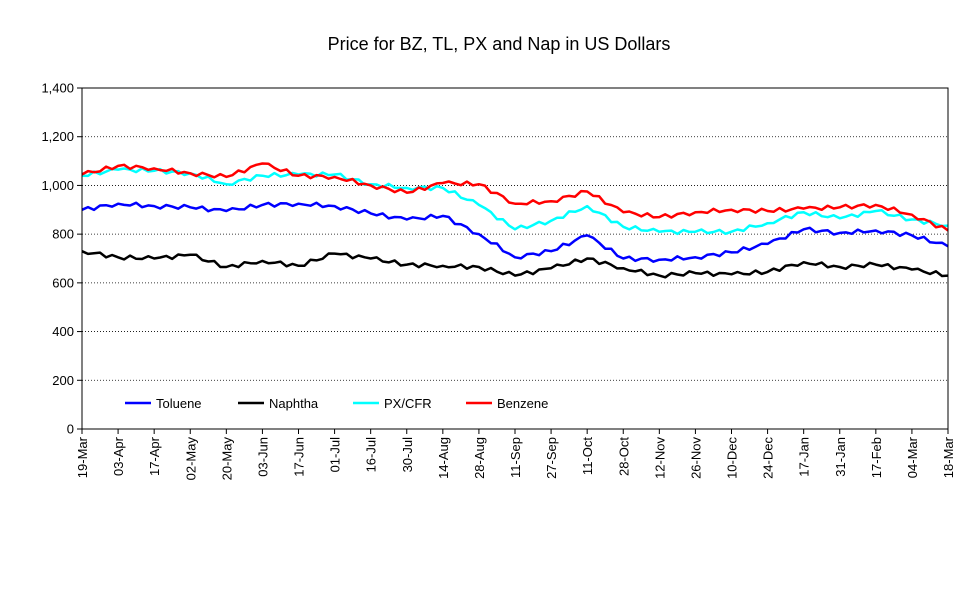 The width and height of the screenshot is (967, 589). What do you see at coordinates (407, 455) in the screenshot?
I see `x-tick-label: 30-Jul` at bounding box center [407, 455].